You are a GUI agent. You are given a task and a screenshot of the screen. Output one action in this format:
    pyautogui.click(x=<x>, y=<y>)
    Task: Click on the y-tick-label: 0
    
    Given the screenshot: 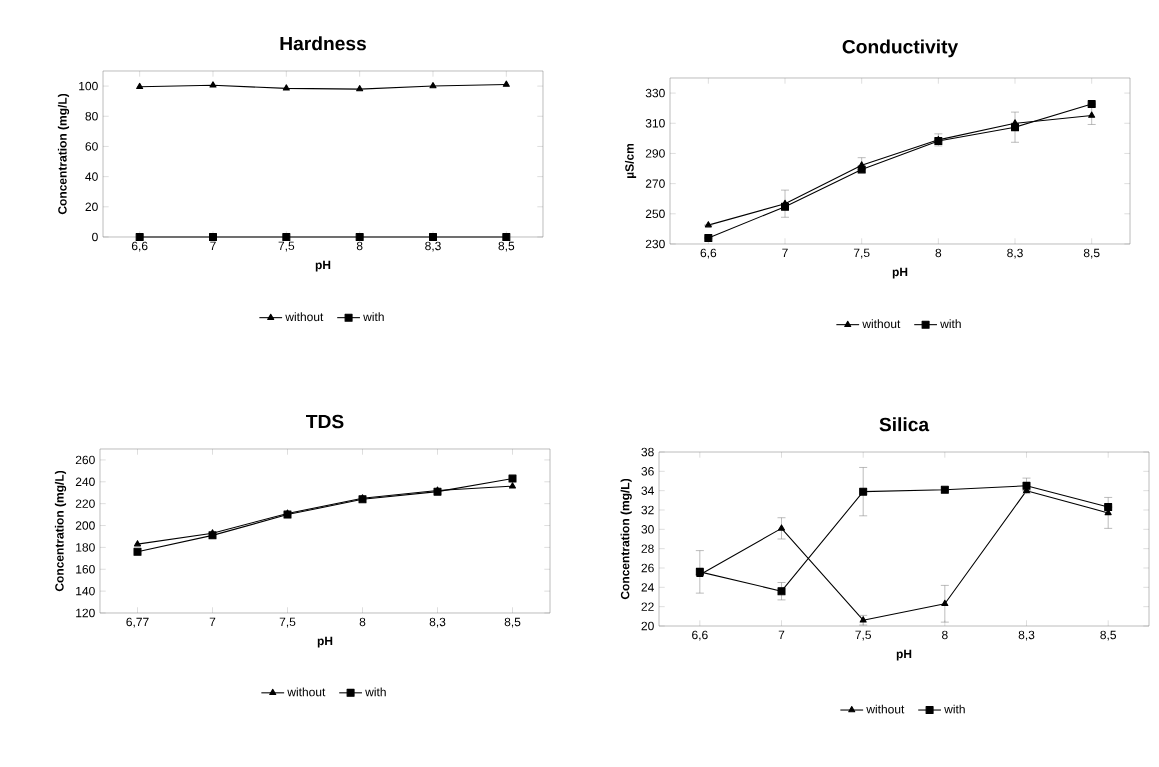 What is the action you would take?
    pyautogui.click(x=95, y=237)
    